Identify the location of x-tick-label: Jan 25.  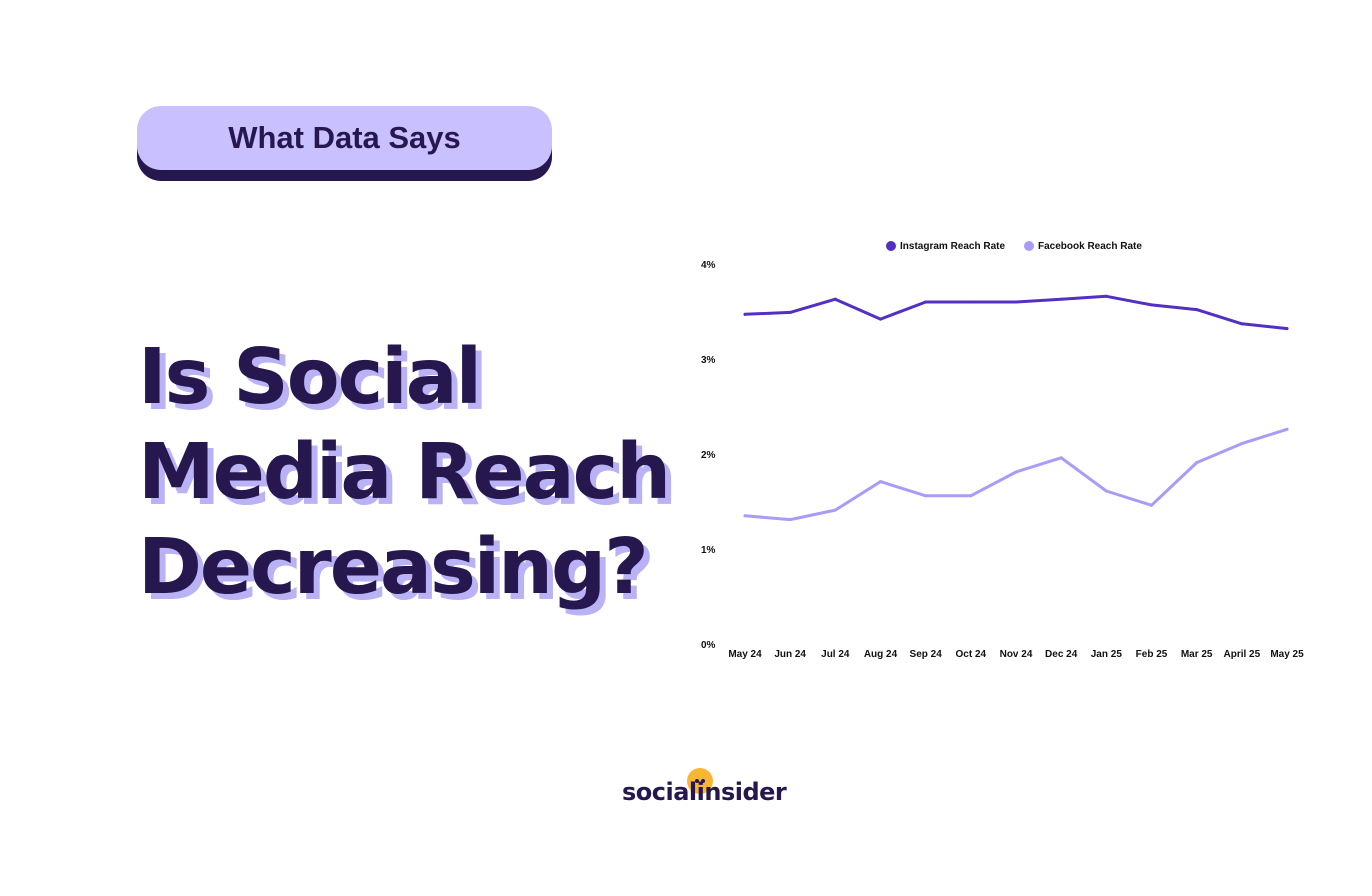
(1107, 654).